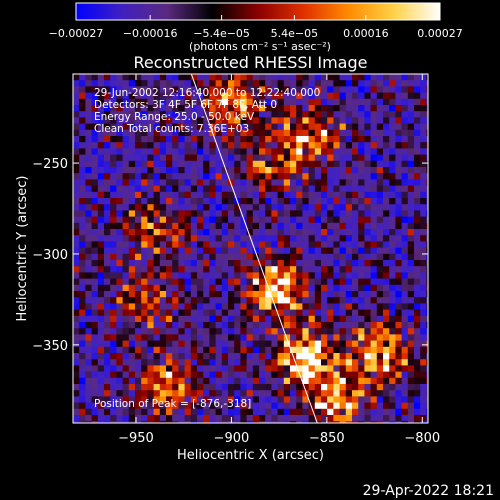  I want to click on colorbar-tick-label: −5.4e−05, so click(221, 33).